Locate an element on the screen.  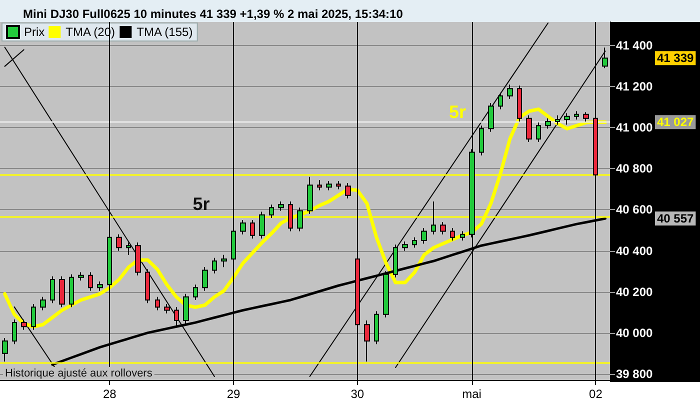
y-tick-label: 40 800 is located at coordinates (635, 169).